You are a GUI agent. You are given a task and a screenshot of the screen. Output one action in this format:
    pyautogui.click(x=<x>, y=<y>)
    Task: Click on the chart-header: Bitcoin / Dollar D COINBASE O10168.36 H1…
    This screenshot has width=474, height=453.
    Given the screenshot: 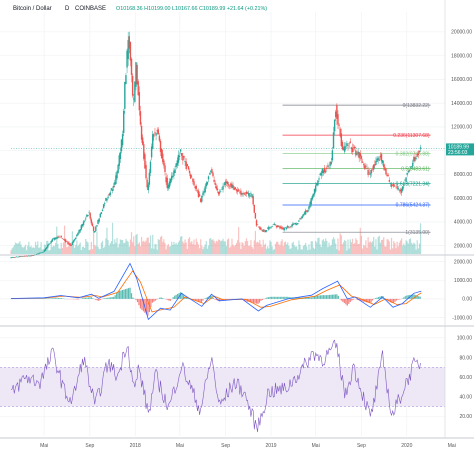 What is the action you would take?
    pyautogui.click(x=140, y=9)
    